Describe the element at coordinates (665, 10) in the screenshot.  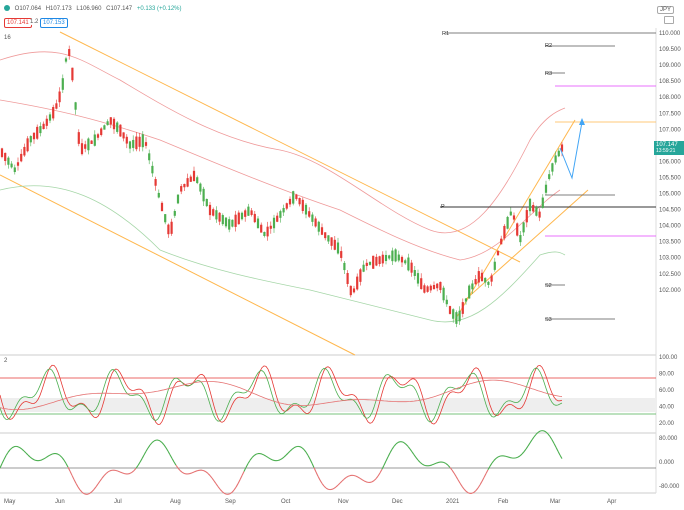
I see `currency-label: JPY` at that location.